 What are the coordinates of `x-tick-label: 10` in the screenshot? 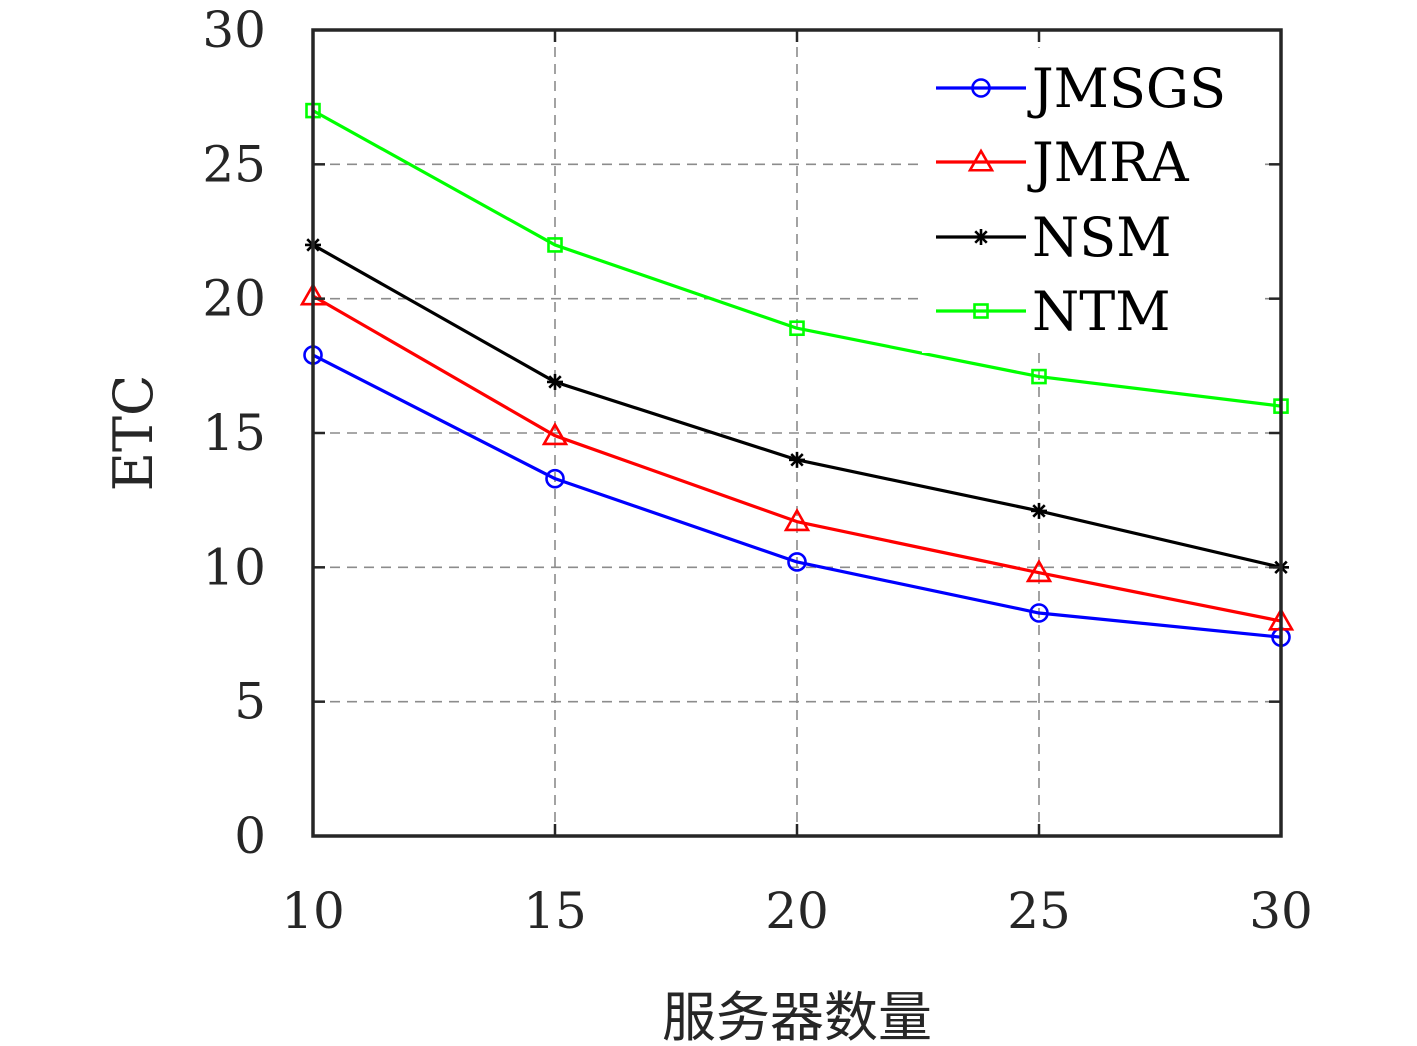 It's located at (313, 911).